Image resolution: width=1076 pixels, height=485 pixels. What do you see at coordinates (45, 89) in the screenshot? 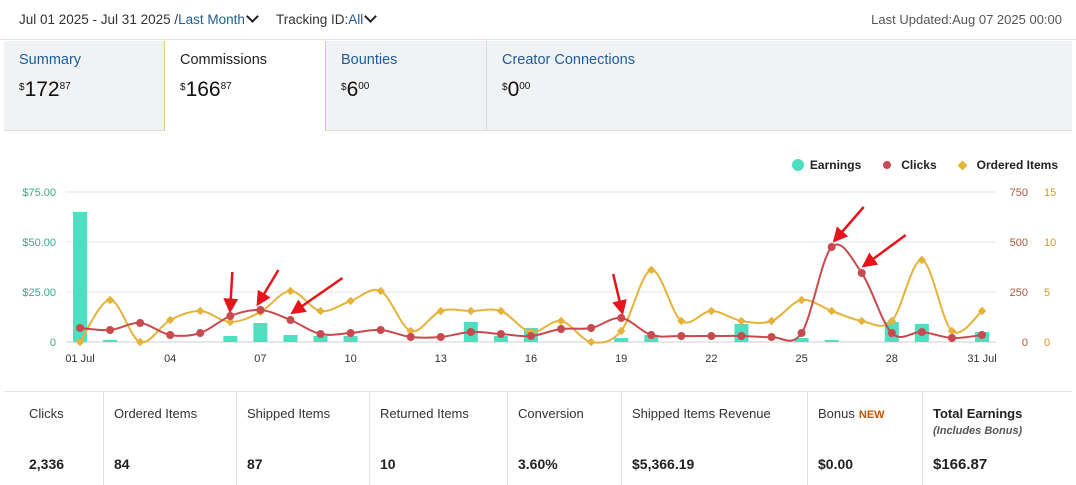
I see `tab-summary-amount: $17287` at bounding box center [45, 89].